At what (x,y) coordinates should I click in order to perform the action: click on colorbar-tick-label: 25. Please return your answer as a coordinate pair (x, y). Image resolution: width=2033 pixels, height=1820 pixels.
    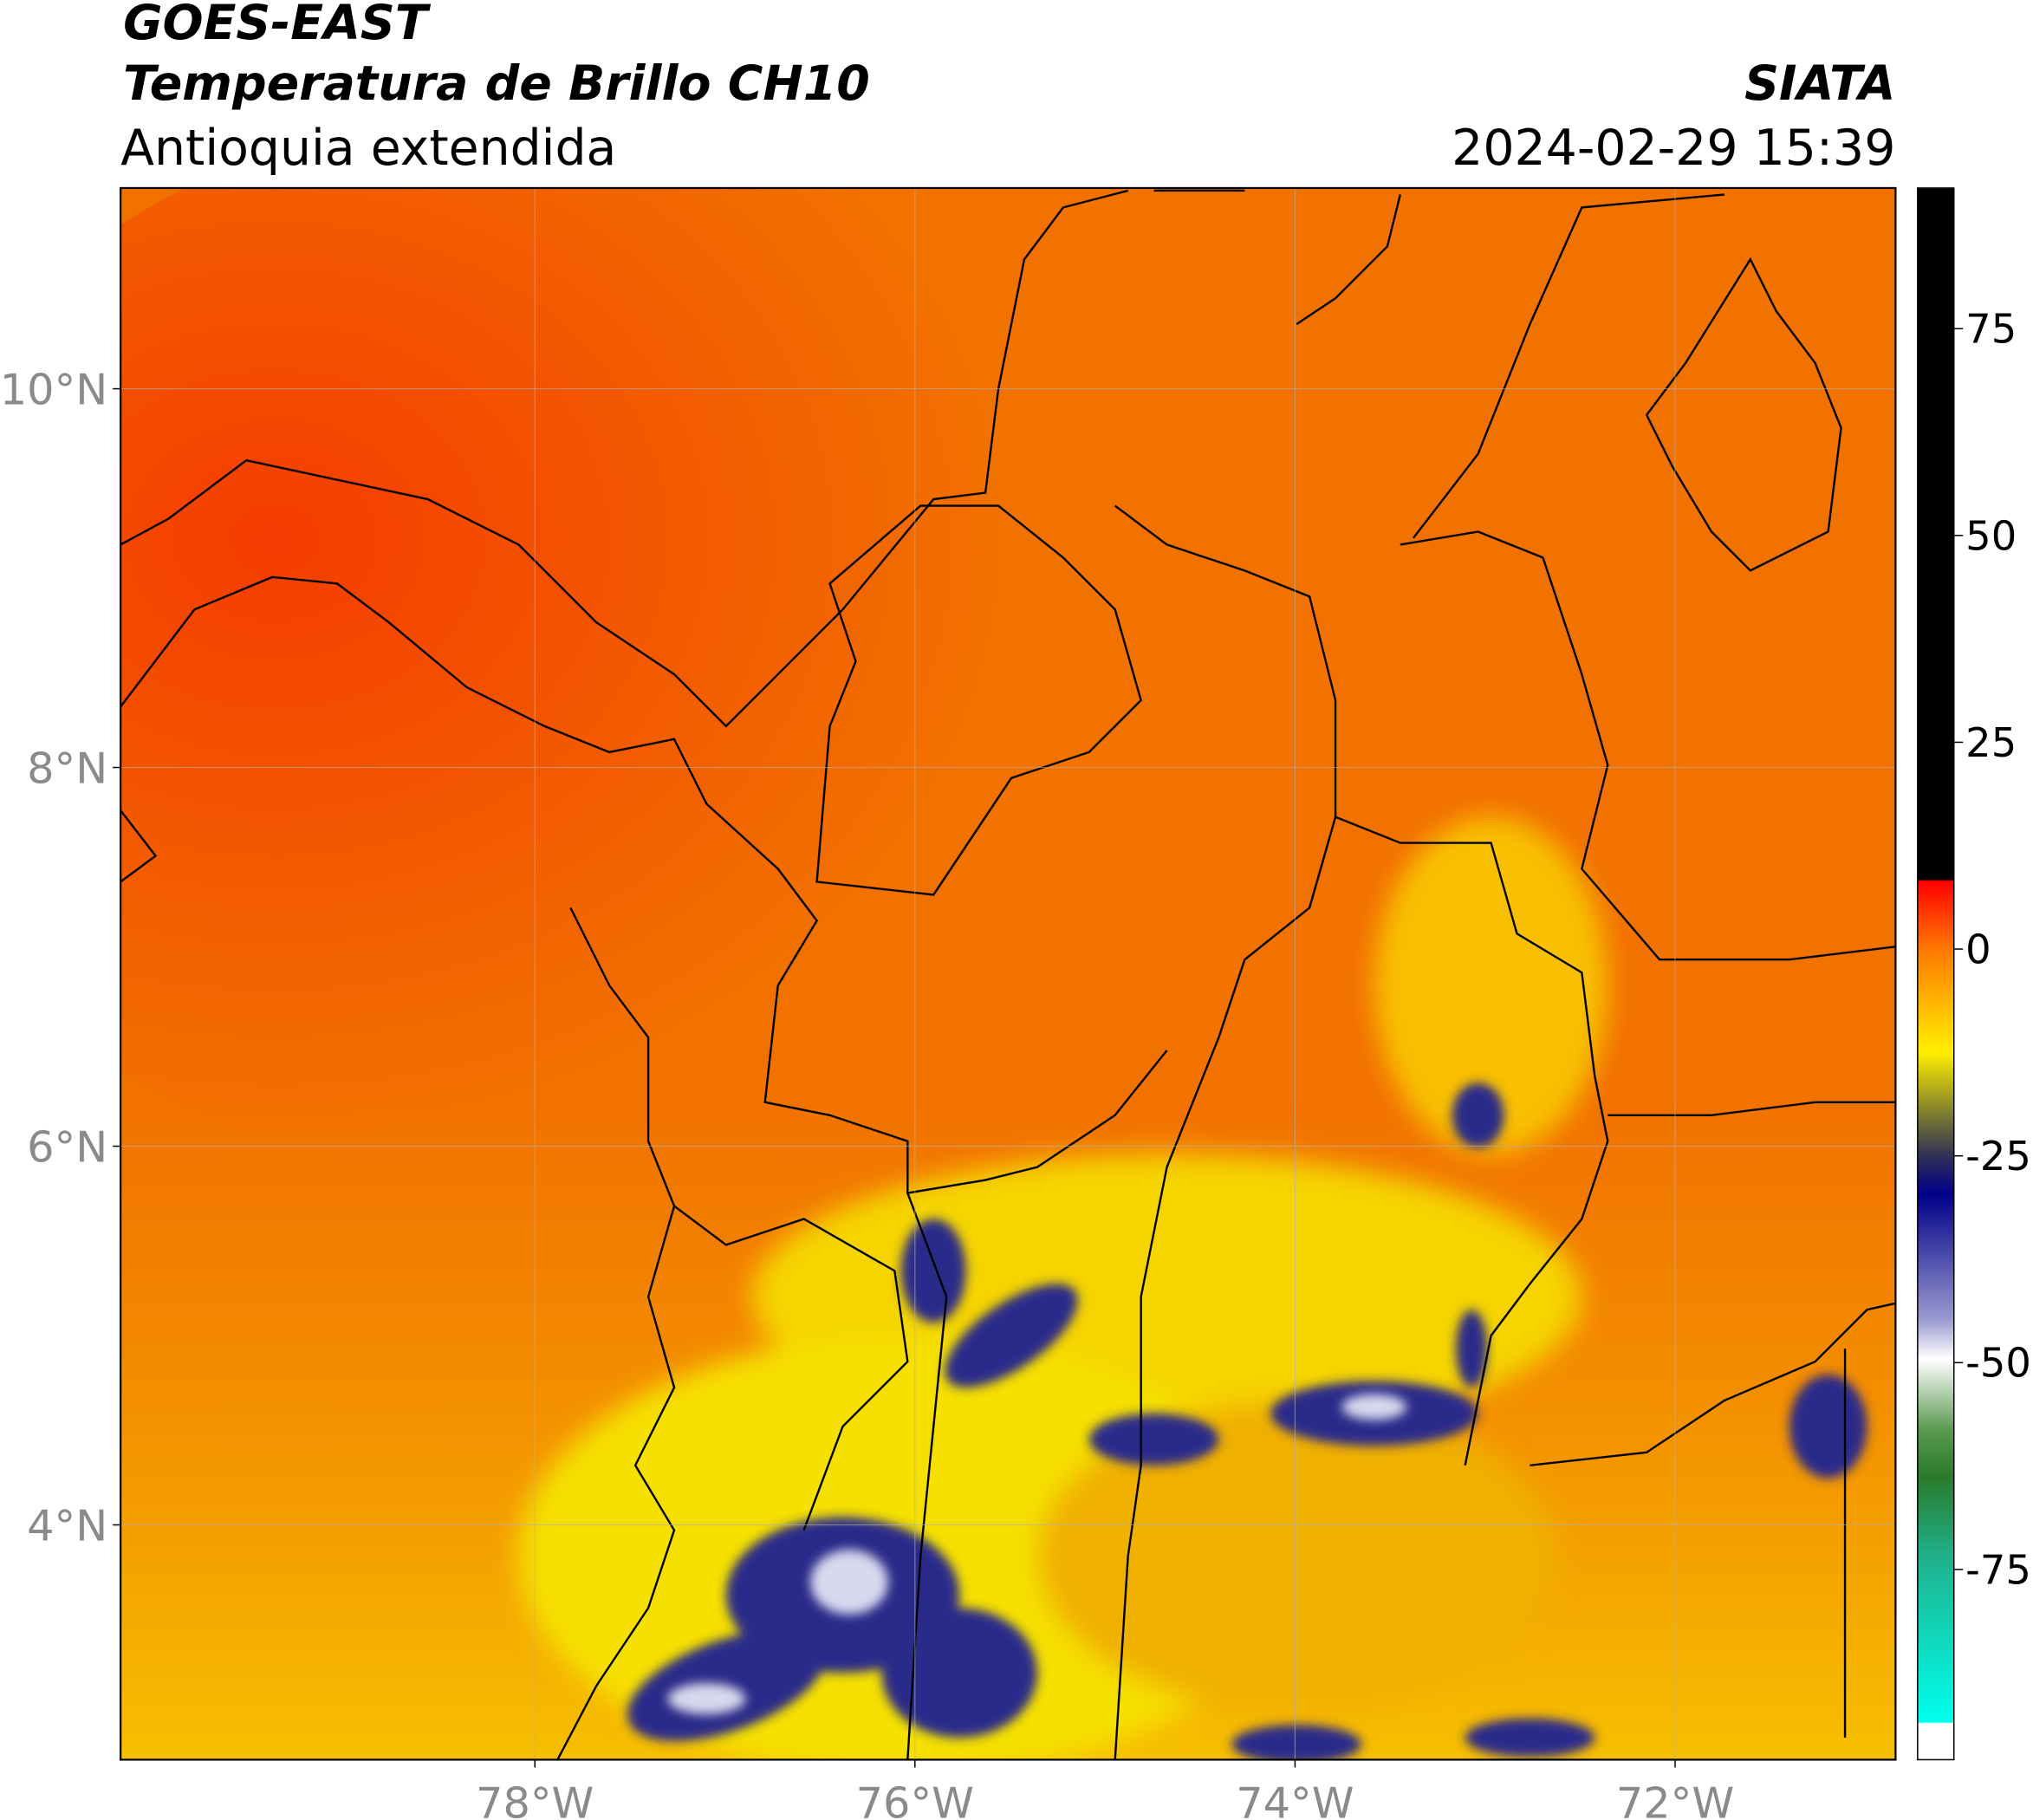
    Looking at the image, I should click on (1991, 742).